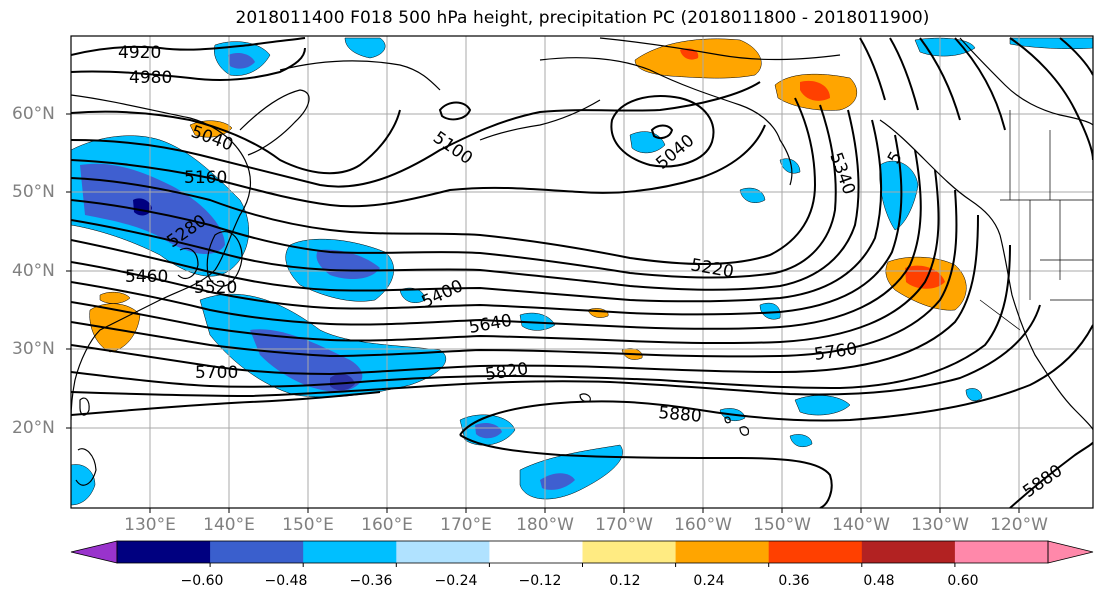 This screenshot has height=601, width=1105. What do you see at coordinates (1070, 552) in the screenshot?
I see `colorbar-arrow-high` at bounding box center [1070, 552].